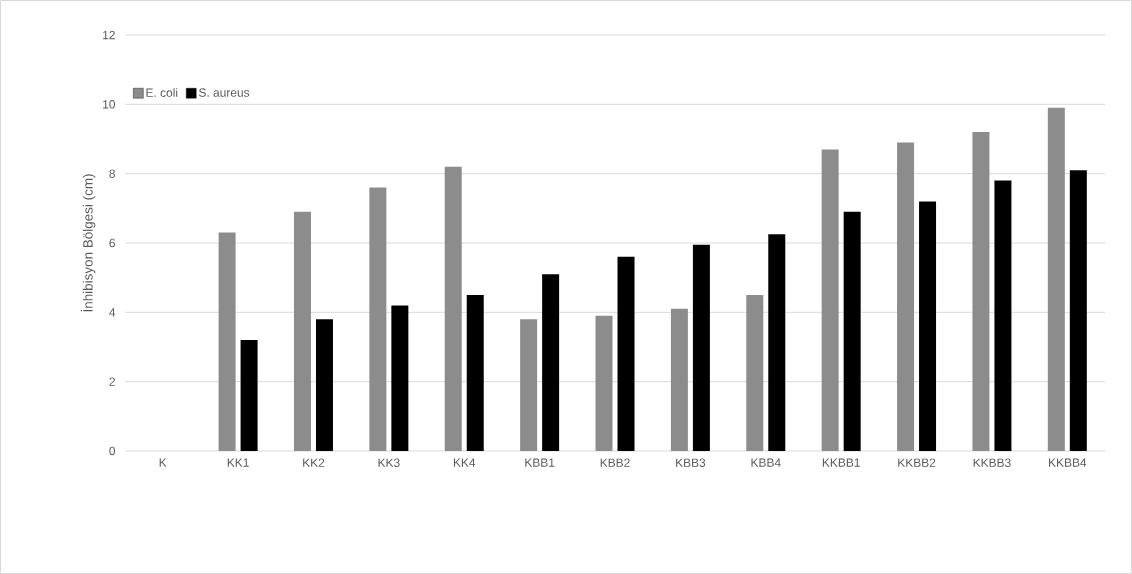 The image size is (1132, 574). Describe the element at coordinates (389, 462) in the screenshot. I see `x-tick-label: KK3` at that location.